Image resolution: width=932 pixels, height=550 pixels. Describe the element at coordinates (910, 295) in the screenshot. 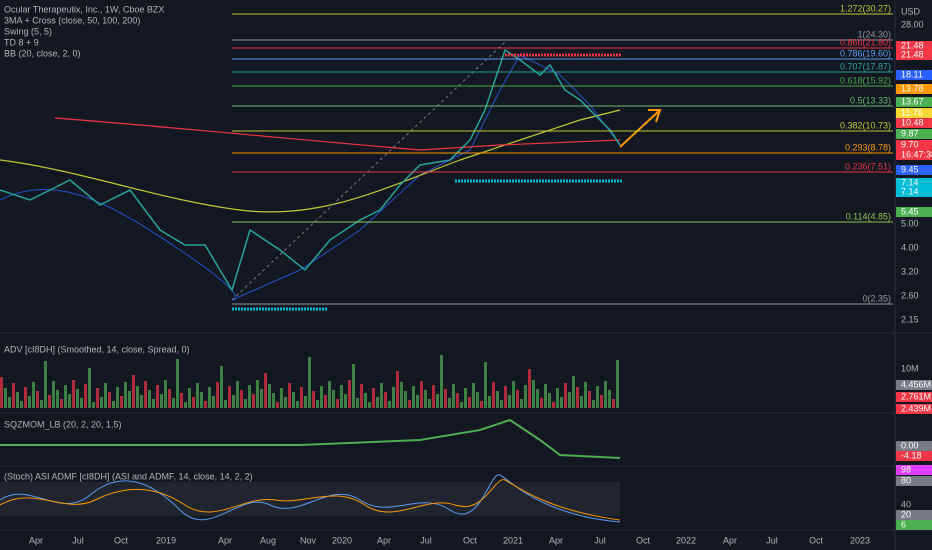

I see `price-axis-label: 2.60` at that location.